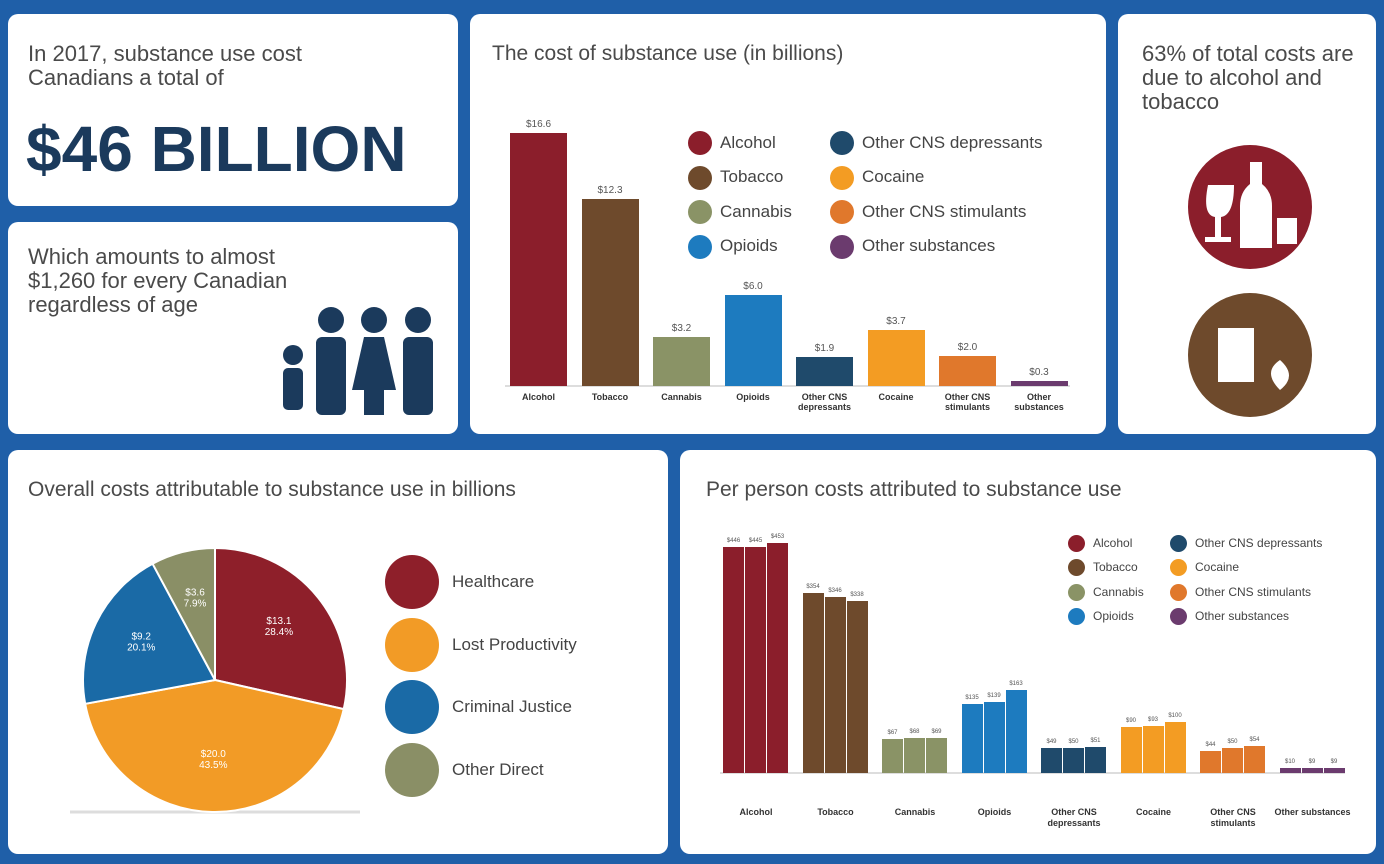 Image resolution: width=1384 pixels, height=864 pixels. What do you see at coordinates (610, 397) in the screenshot?
I see `x-tick-label: Tobacco` at bounding box center [610, 397].